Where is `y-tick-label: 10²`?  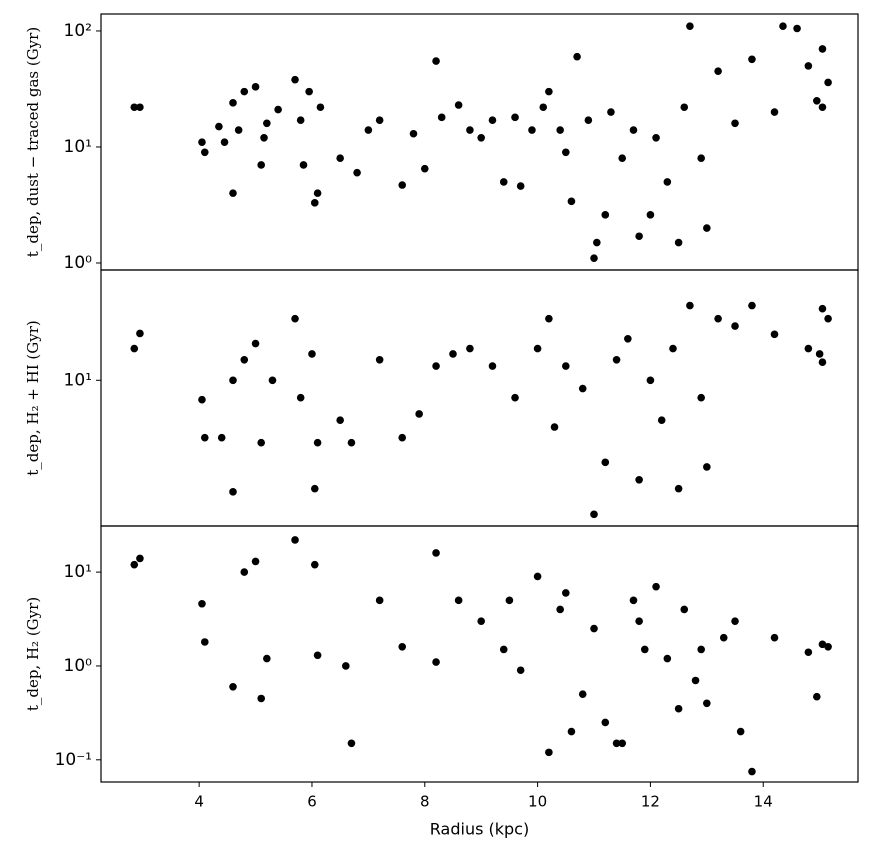 y-tick-label: 10² is located at coordinates (78, 31).